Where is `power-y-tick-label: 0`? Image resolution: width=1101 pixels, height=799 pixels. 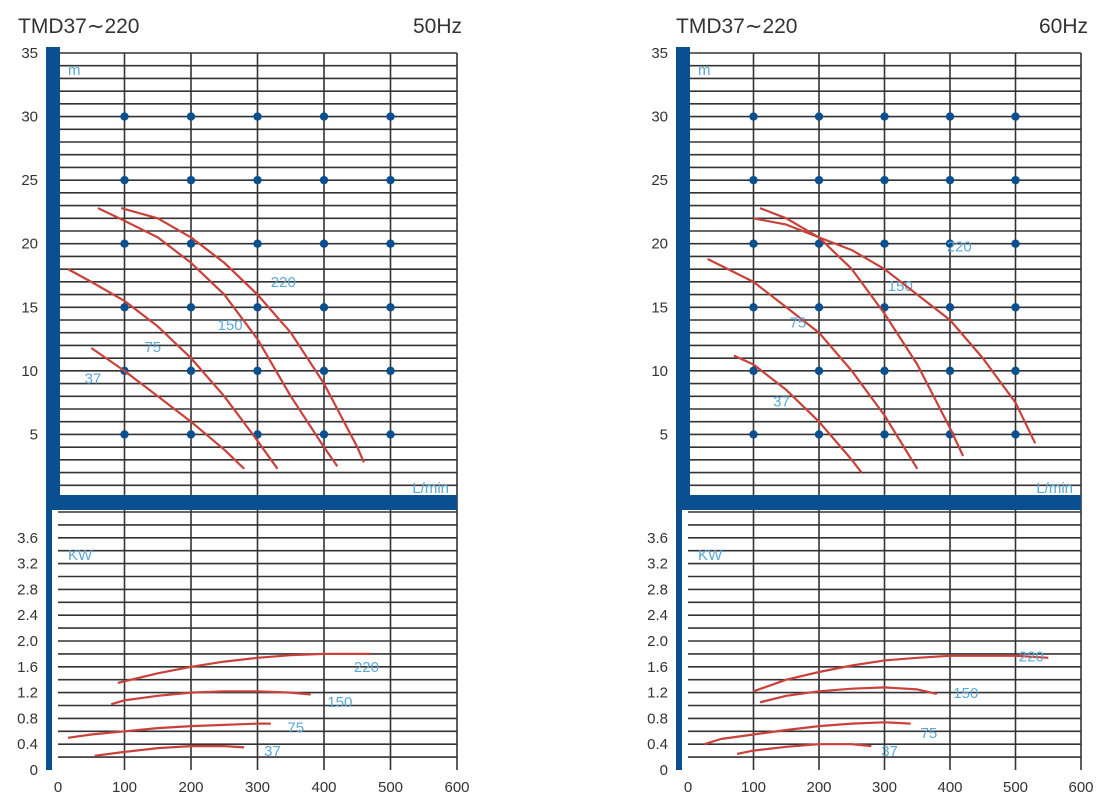 power-y-tick-label: 0 is located at coordinates (664, 770).